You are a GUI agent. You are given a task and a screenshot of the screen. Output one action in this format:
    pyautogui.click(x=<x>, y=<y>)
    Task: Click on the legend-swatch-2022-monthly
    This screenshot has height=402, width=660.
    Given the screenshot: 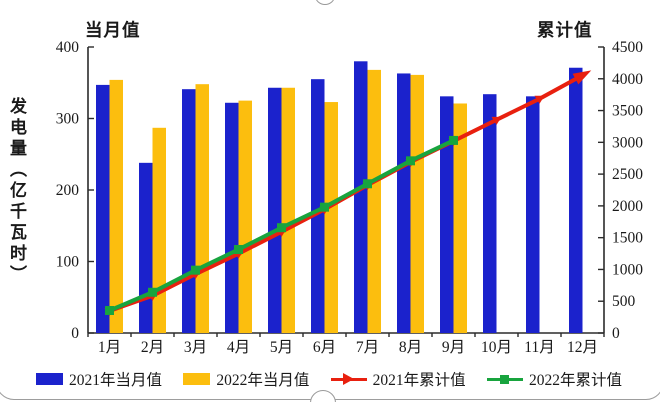 What is the action you would take?
    pyautogui.click(x=197, y=379)
    